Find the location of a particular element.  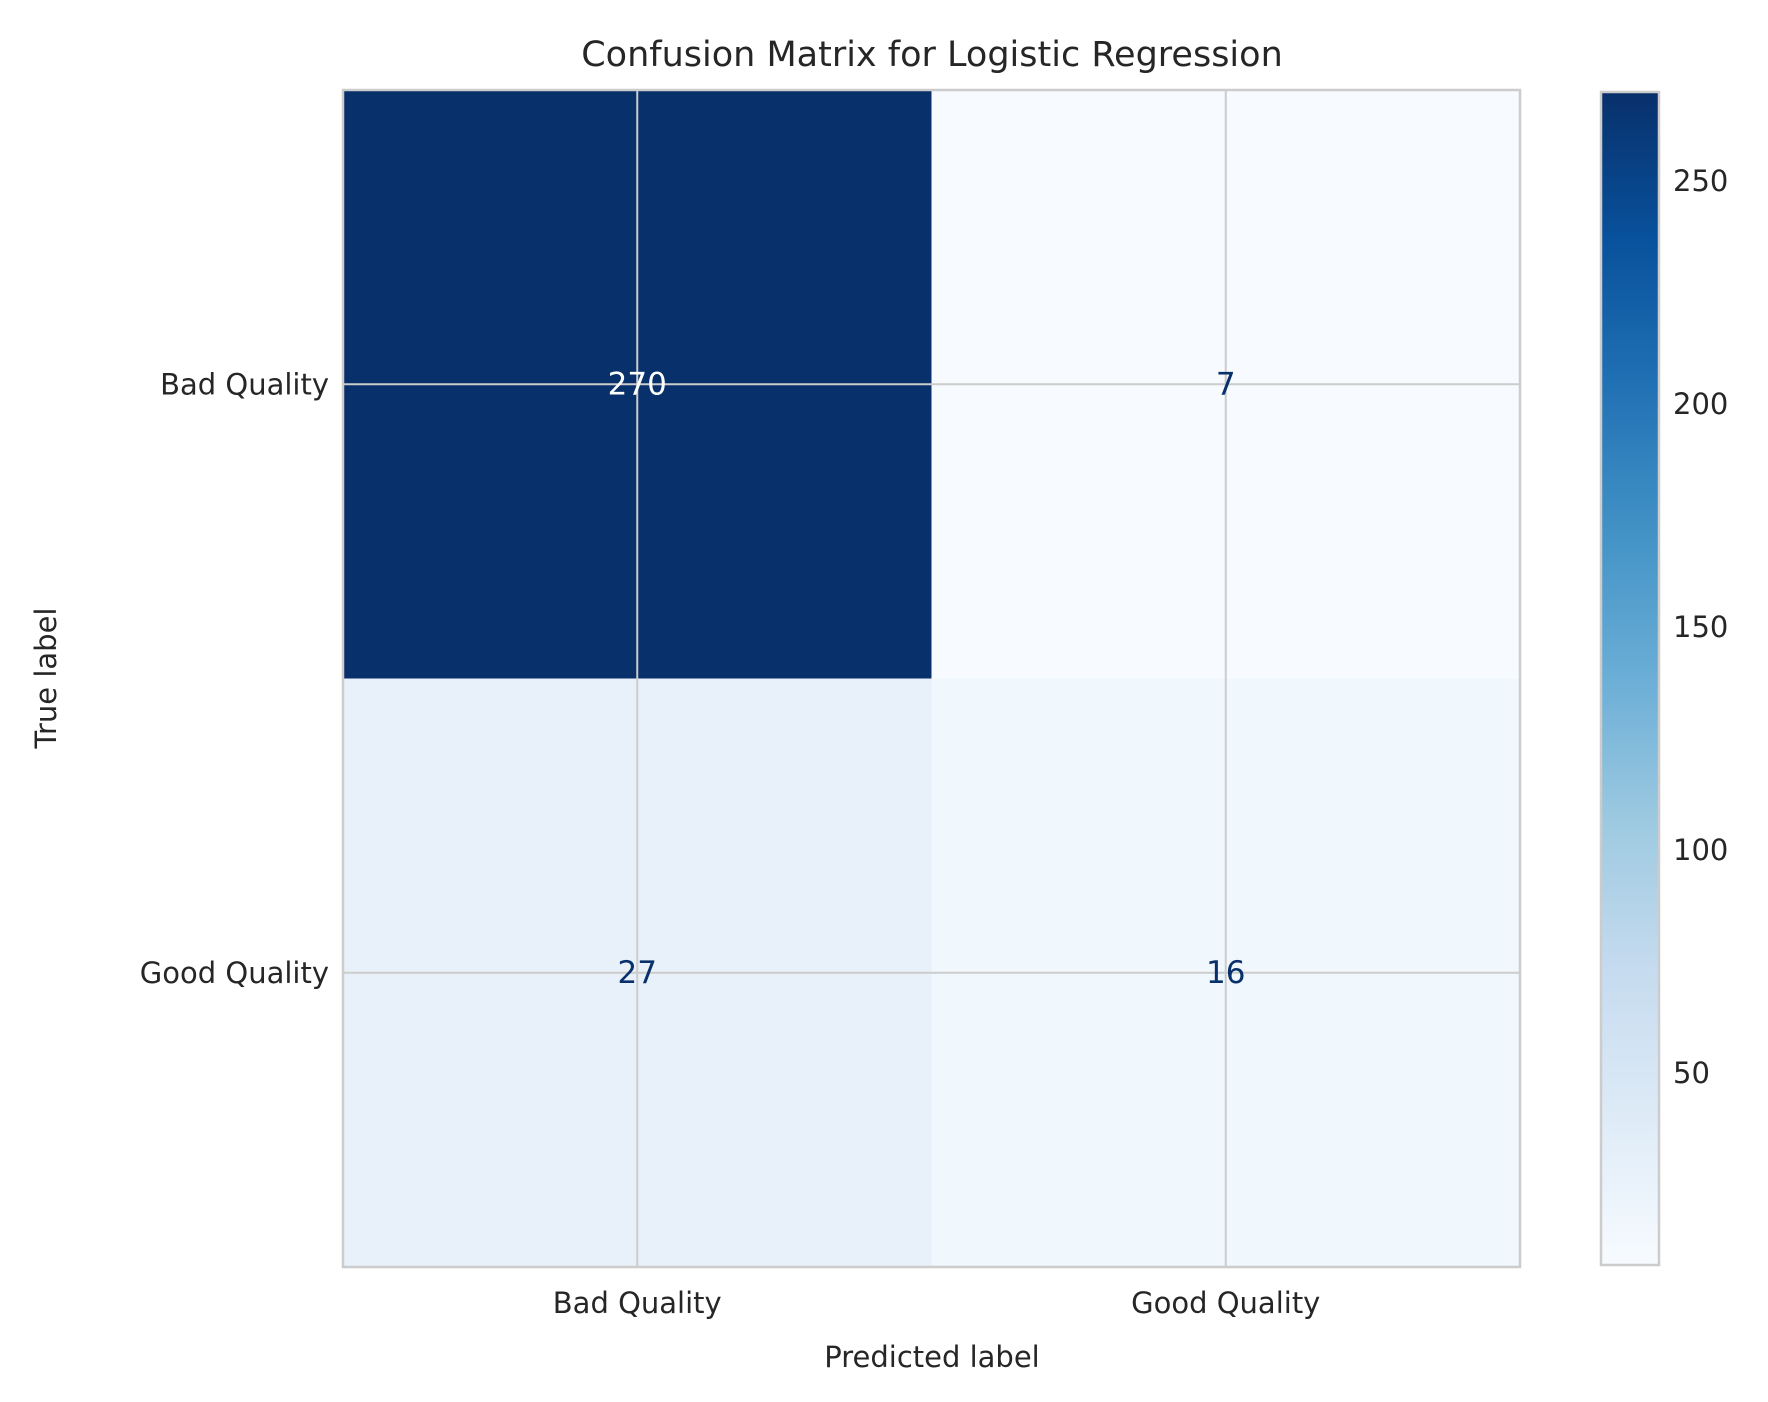

colorbar-tick-label: 50 is located at coordinates (1691, 1073).